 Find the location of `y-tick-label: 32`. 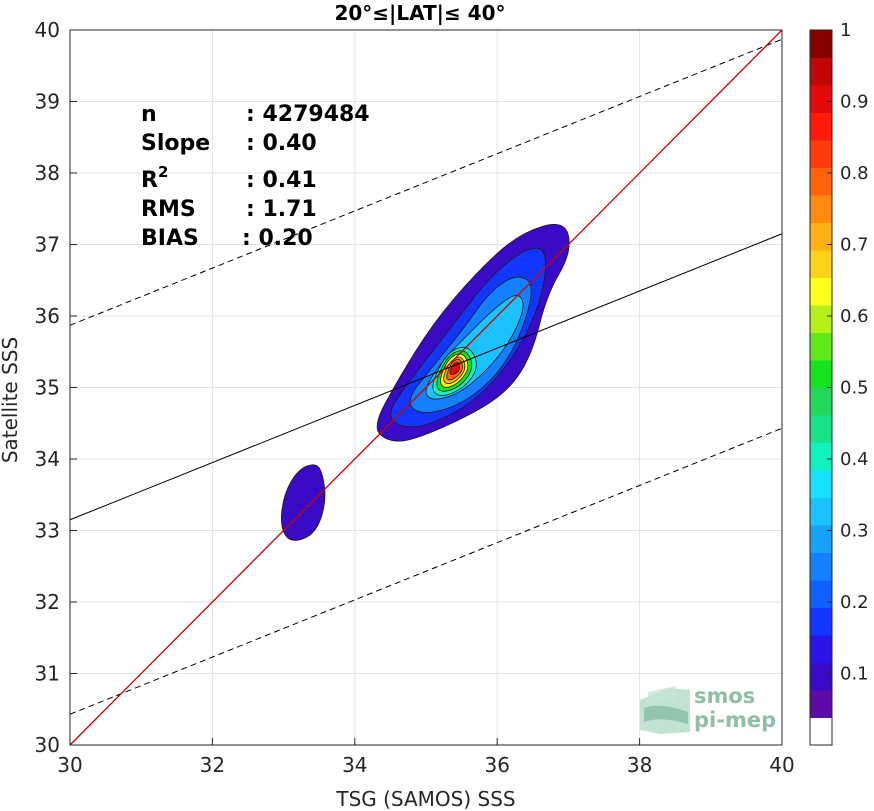

y-tick-label: 32 is located at coordinates (47, 602).